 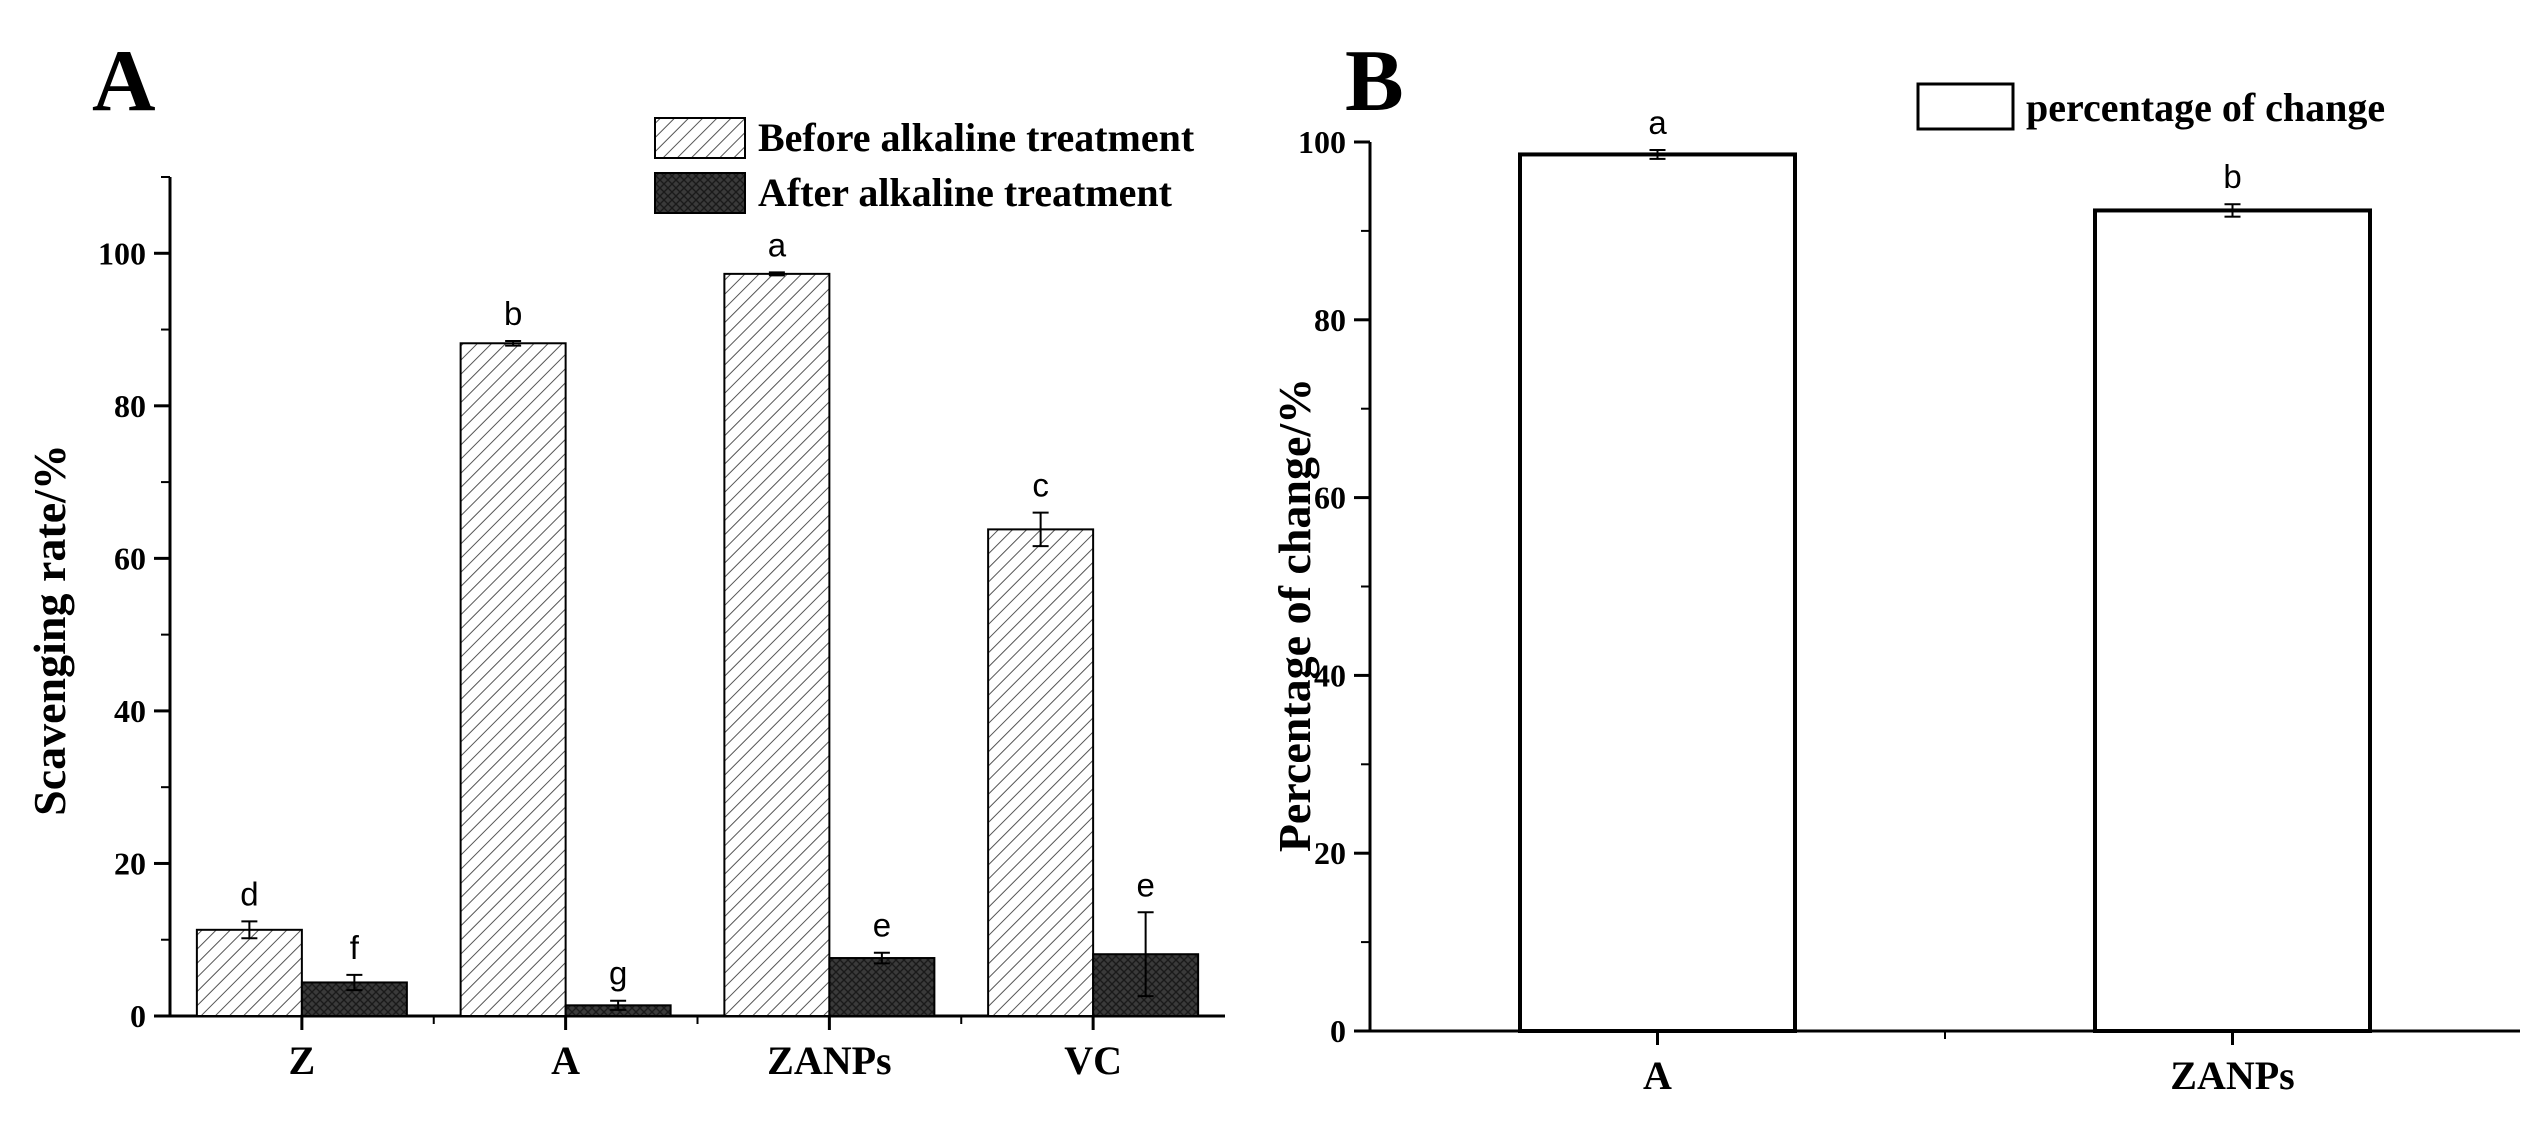 What do you see at coordinates (249, 893) in the screenshot?
I see `significance-letter: d` at bounding box center [249, 893].